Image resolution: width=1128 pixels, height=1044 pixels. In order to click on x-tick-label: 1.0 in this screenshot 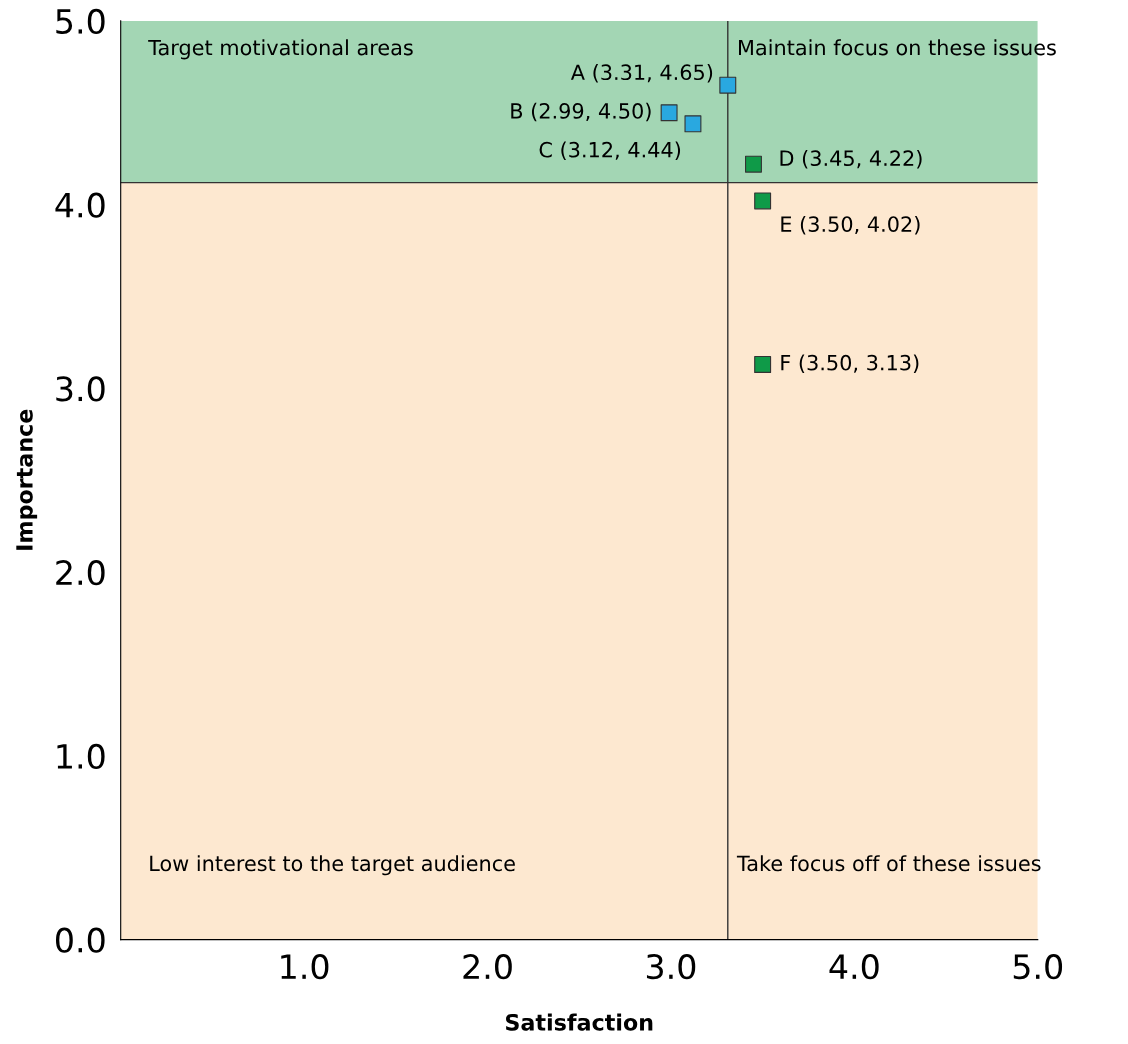, I will do `click(305, 967)`.